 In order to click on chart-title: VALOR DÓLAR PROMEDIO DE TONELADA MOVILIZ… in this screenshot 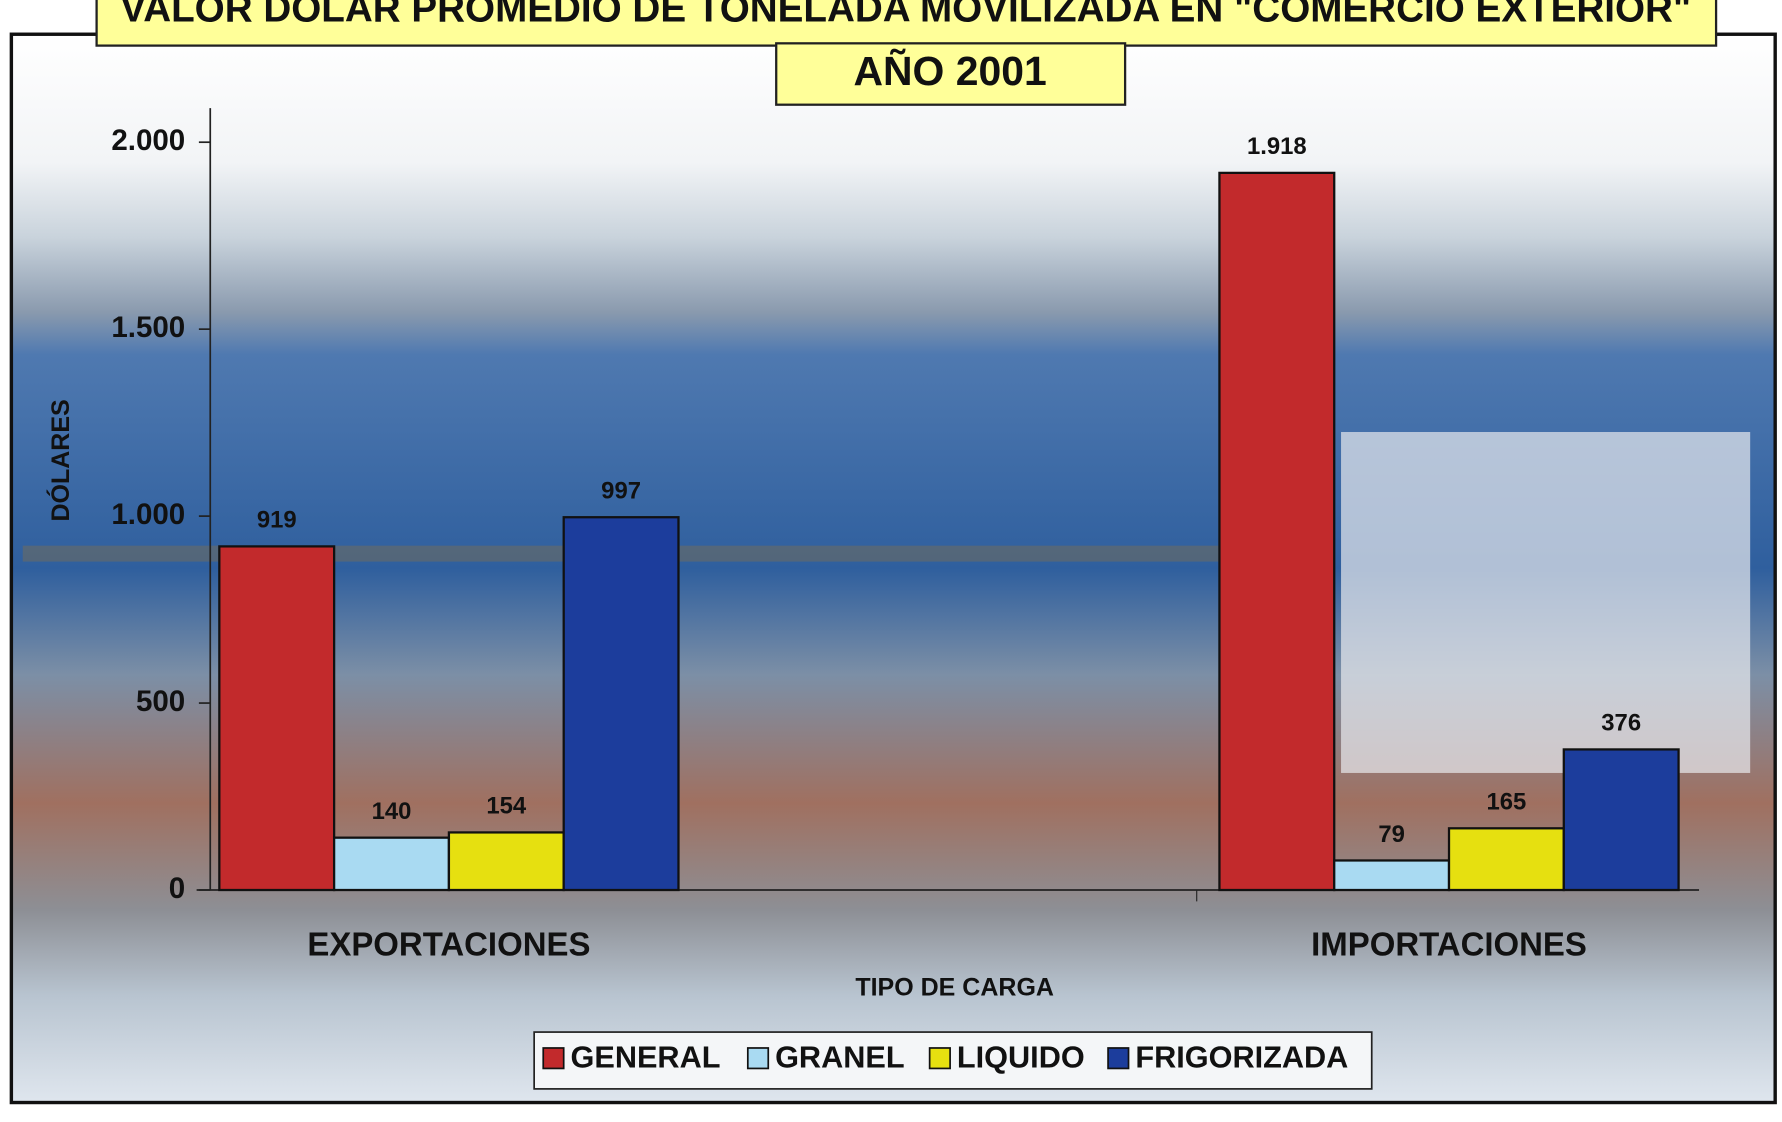, I will do `click(905, 15)`.